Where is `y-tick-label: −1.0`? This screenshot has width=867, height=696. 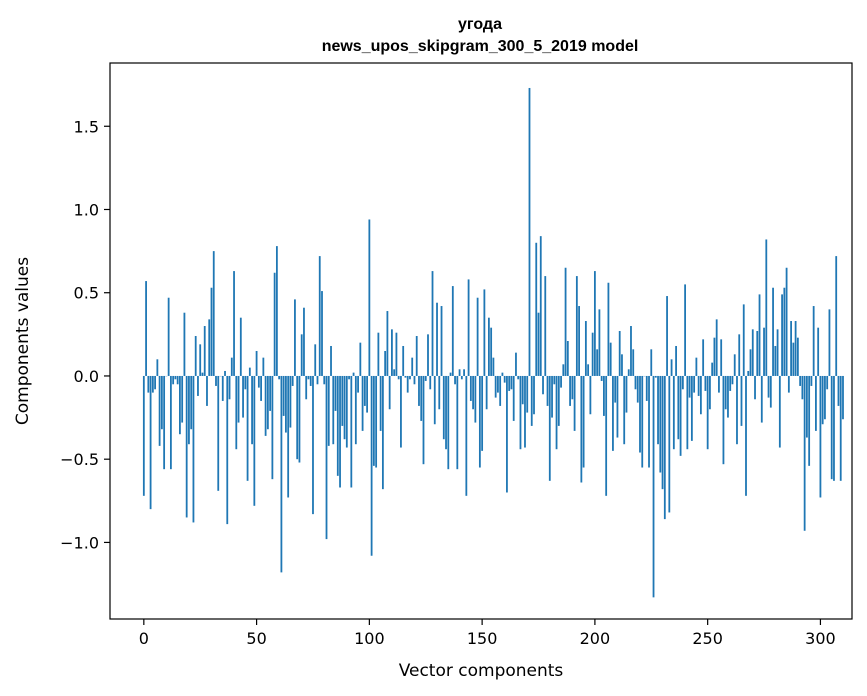
y-tick-label: −1.0 is located at coordinates (79, 542).